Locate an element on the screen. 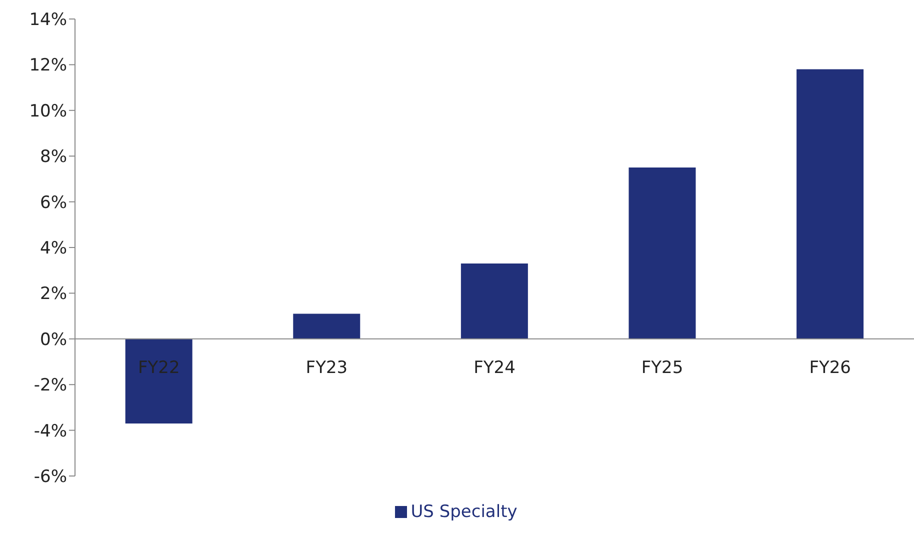 This screenshot has height=543, width=914. y-tick-label: -4% is located at coordinates (50, 431).